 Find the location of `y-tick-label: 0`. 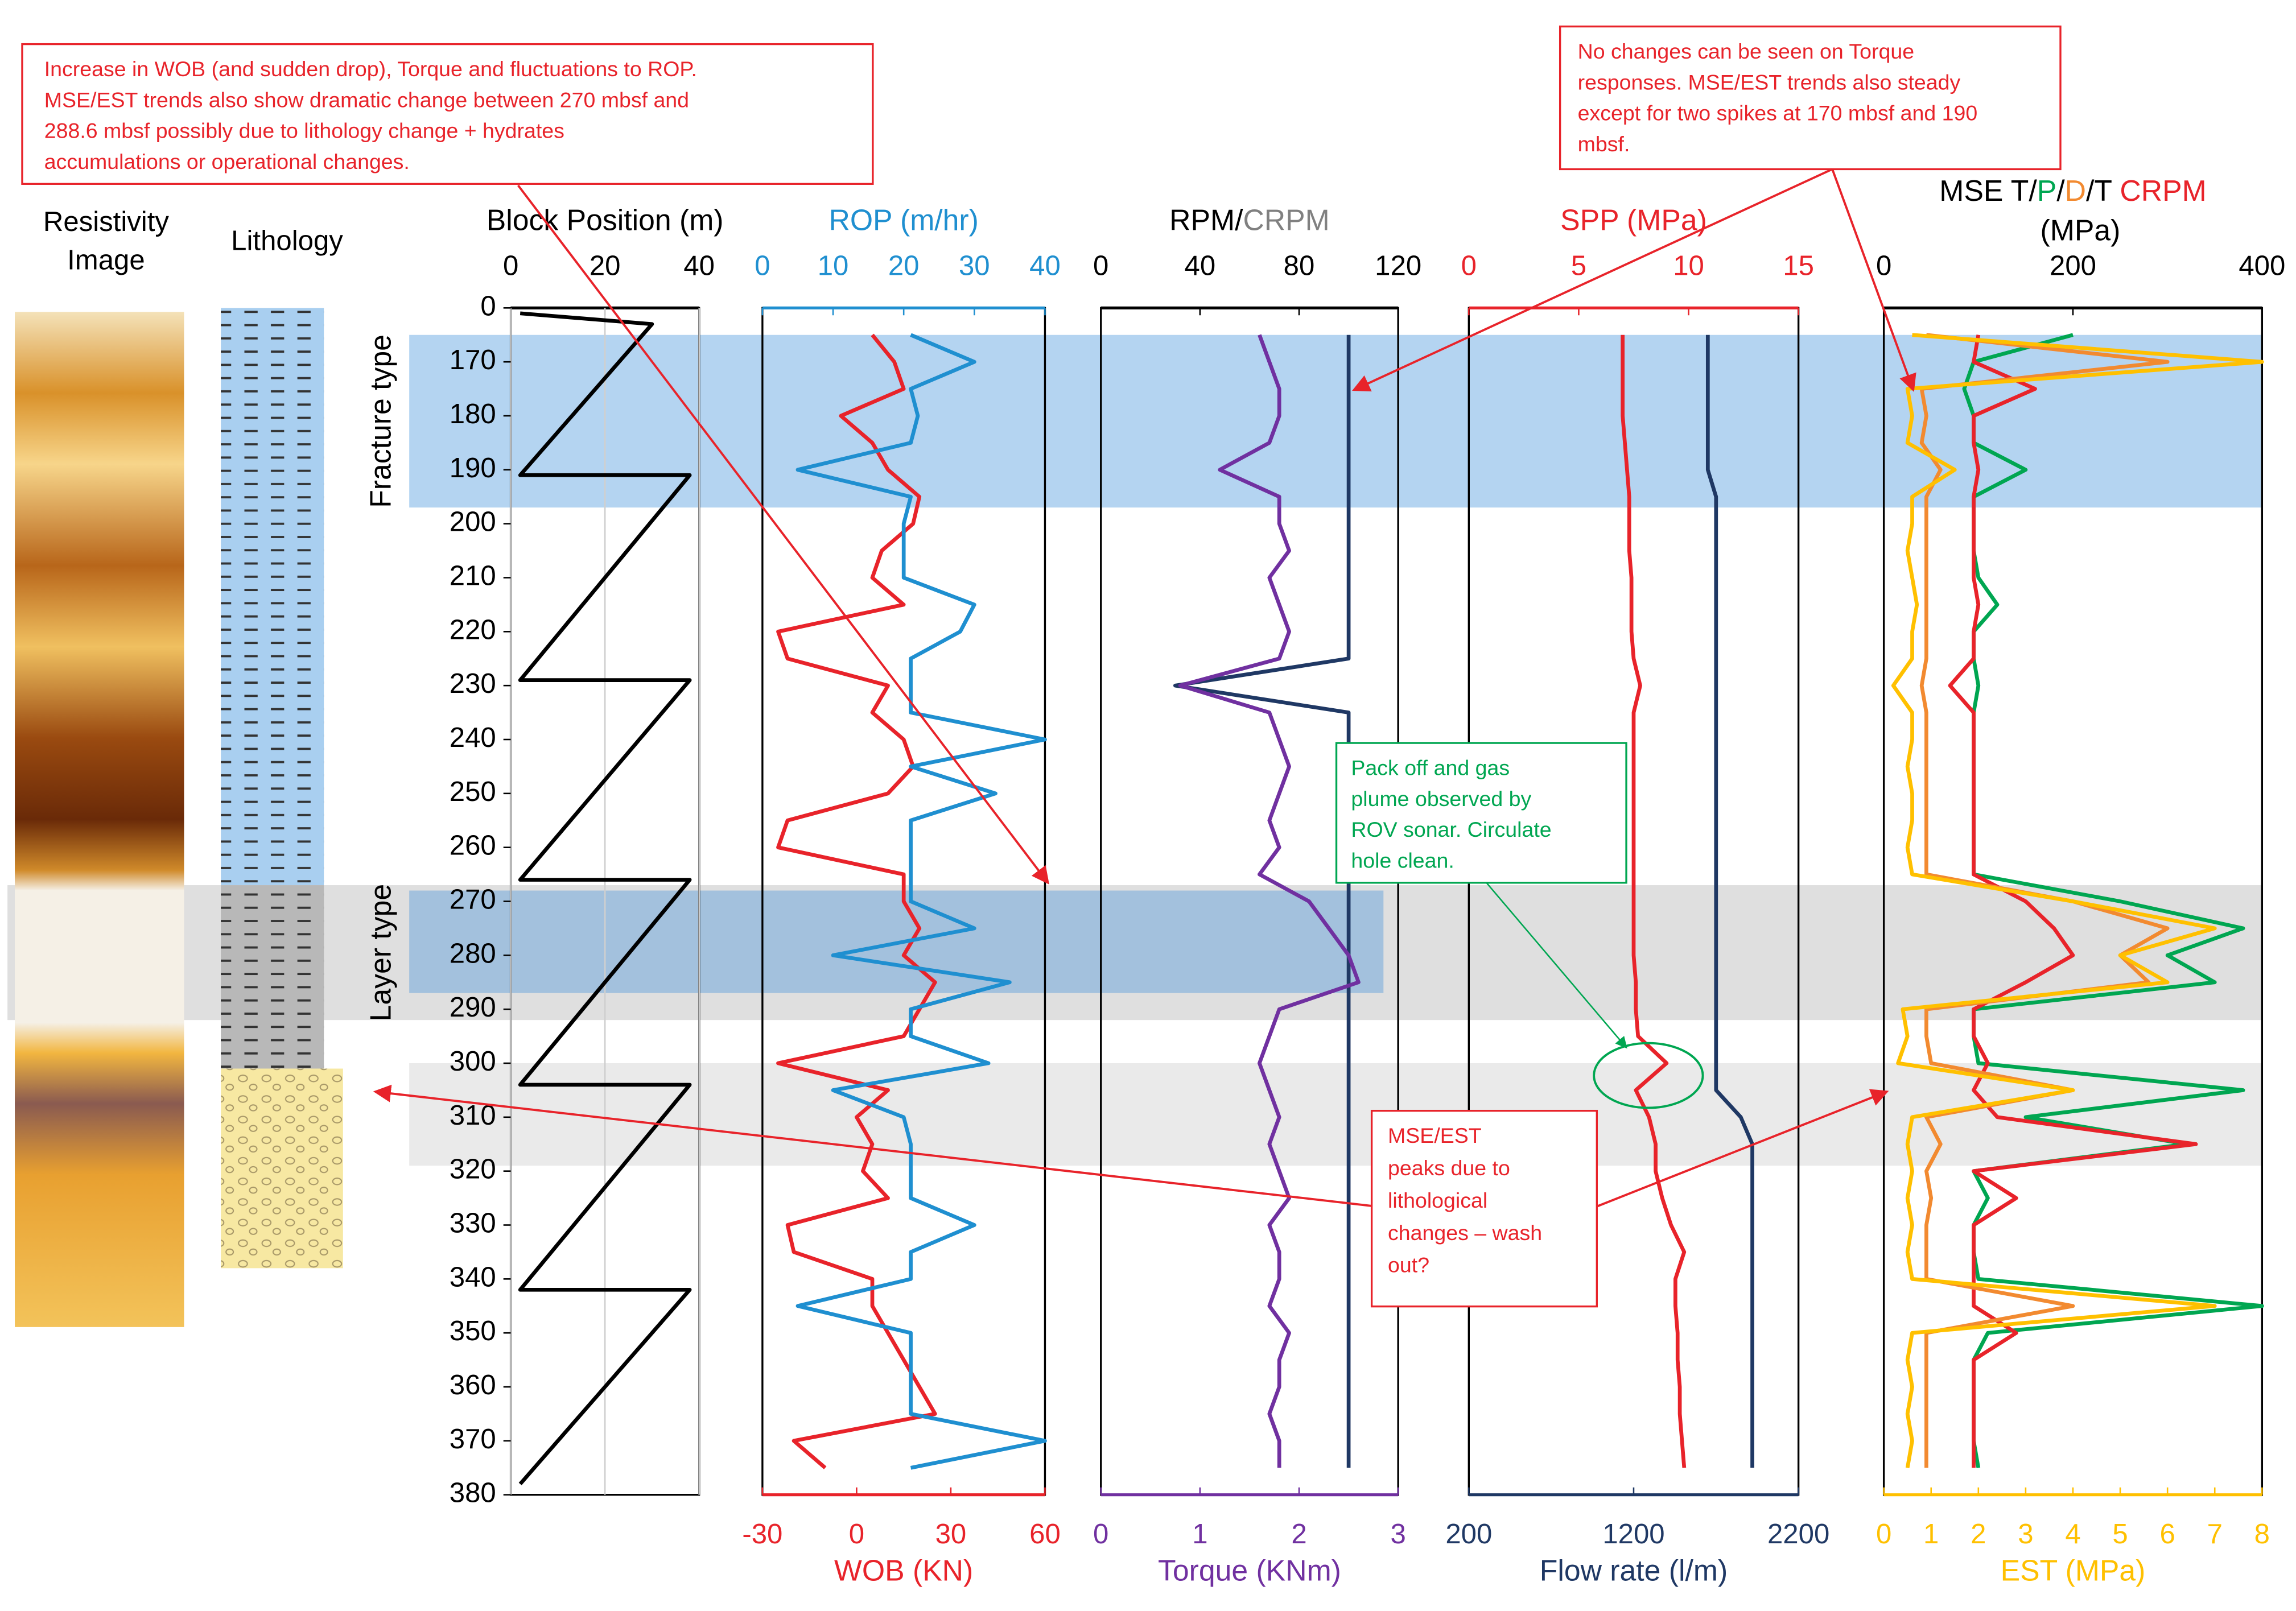

y-tick-label: 0 is located at coordinates (488, 306).